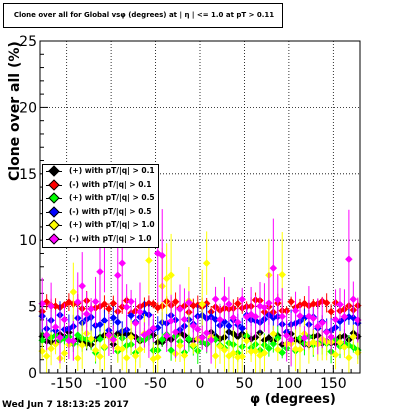 The image size is (400, 414). I want to click on timestamp: Wed Jun 7 18:13:25 2017, so click(65, 405).